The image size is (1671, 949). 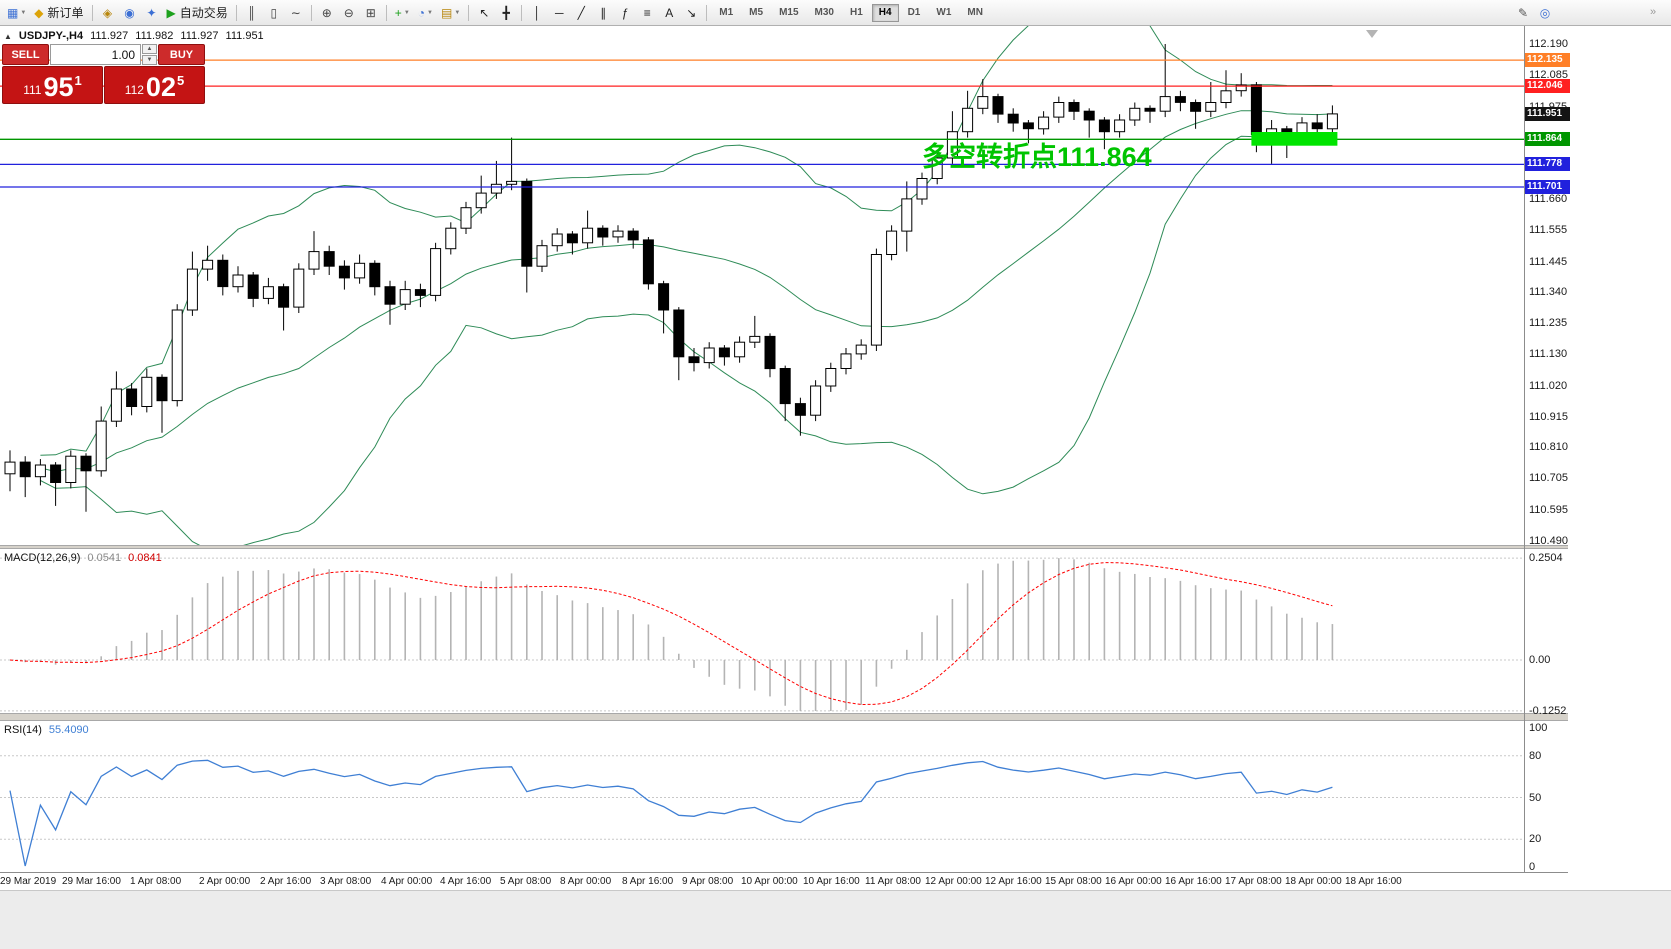 What do you see at coordinates (1535, 756) in the screenshot?
I see `rsi-scale-label: 80` at bounding box center [1535, 756].